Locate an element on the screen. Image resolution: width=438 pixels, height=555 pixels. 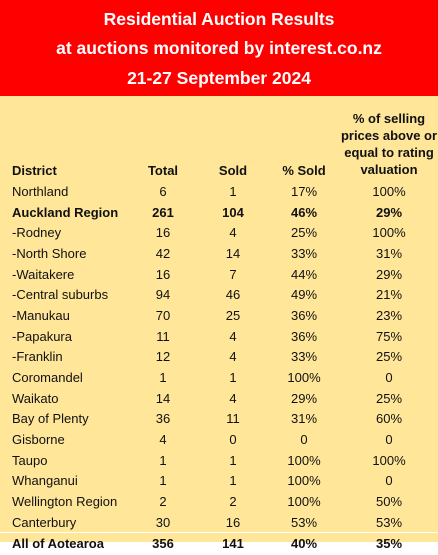
cell-pct-sold: 49% is located at coordinates (304, 295).